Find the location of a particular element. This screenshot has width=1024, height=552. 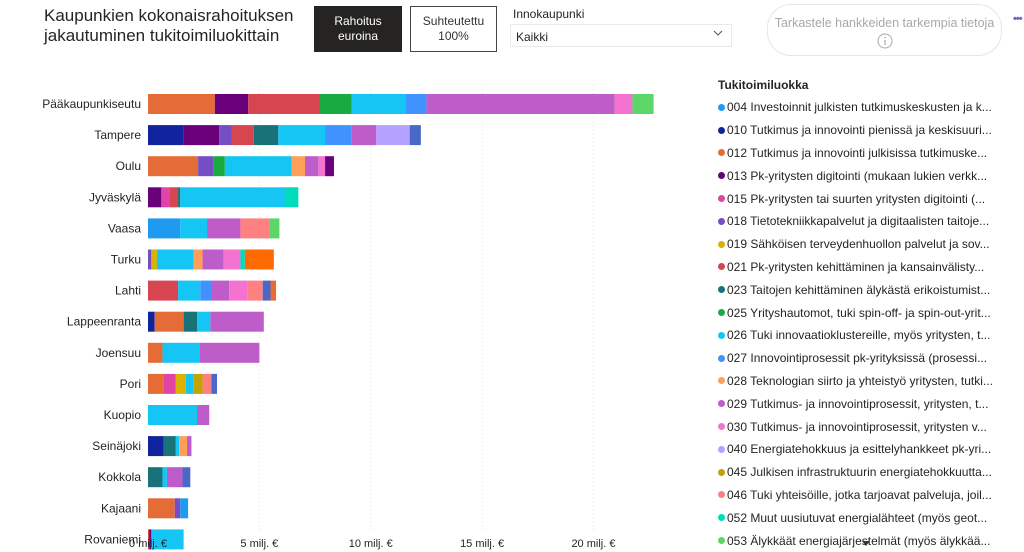

project-details-button: Tarkastele hankkeiden tarkempia tietoja is located at coordinates (884, 30).